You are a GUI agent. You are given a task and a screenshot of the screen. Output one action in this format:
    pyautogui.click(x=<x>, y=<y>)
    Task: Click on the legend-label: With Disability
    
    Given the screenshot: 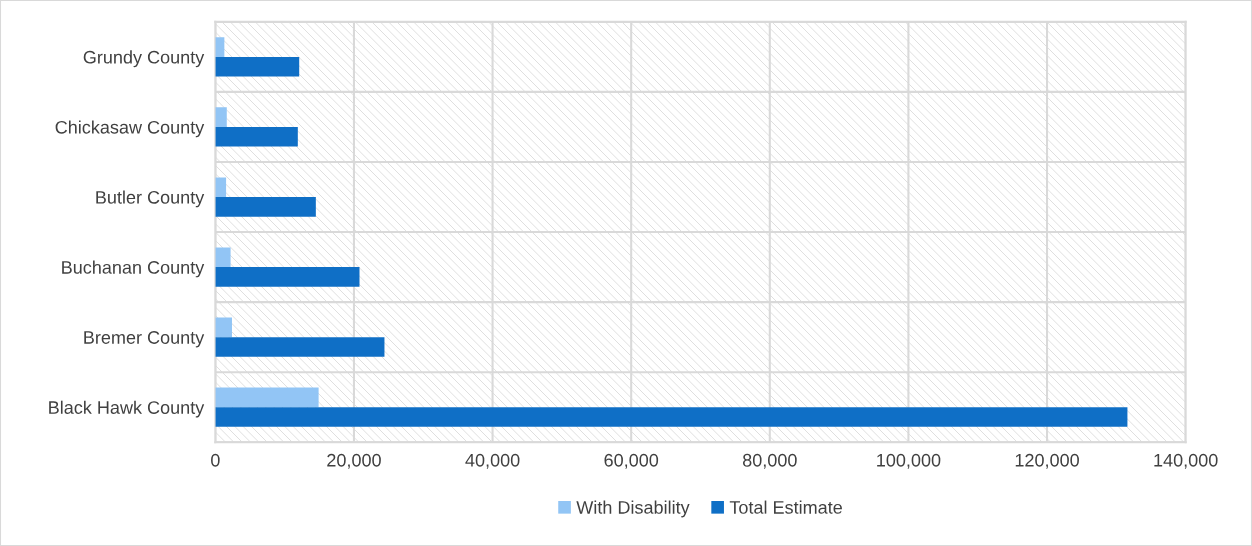 What is the action you would take?
    pyautogui.click(x=633, y=509)
    